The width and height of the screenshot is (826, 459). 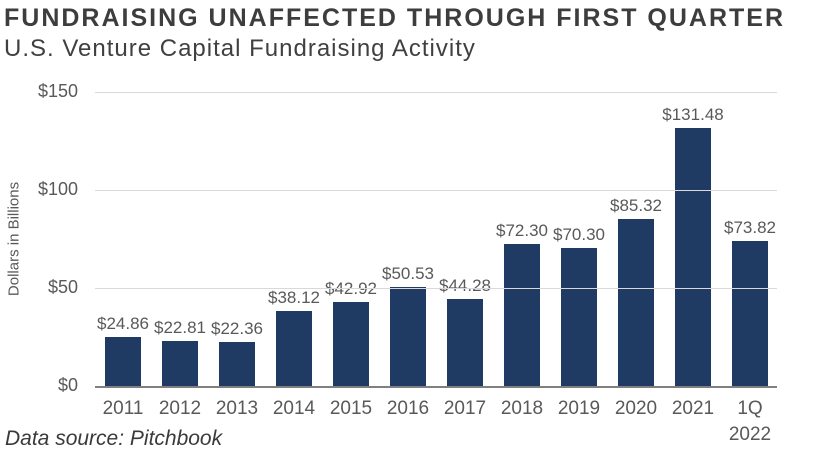 What do you see at coordinates (180, 352) in the screenshot?
I see `bar-2012: $22.81` at bounding box center [180, 352].